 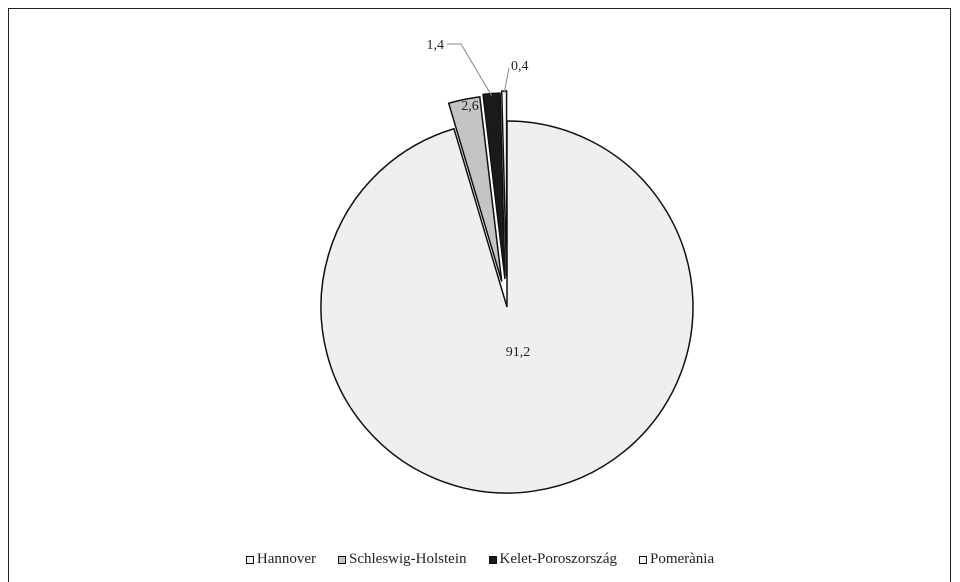 I want to click on legend-swatch-kelet-poroszorszag, so click(x=492, y=559).